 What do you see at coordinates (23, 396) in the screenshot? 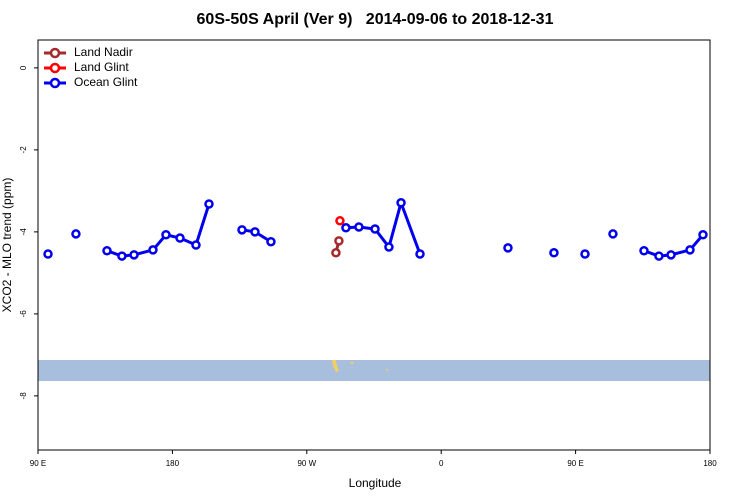
I see `y-tick-label: -8` at bounding box center [23, 396].